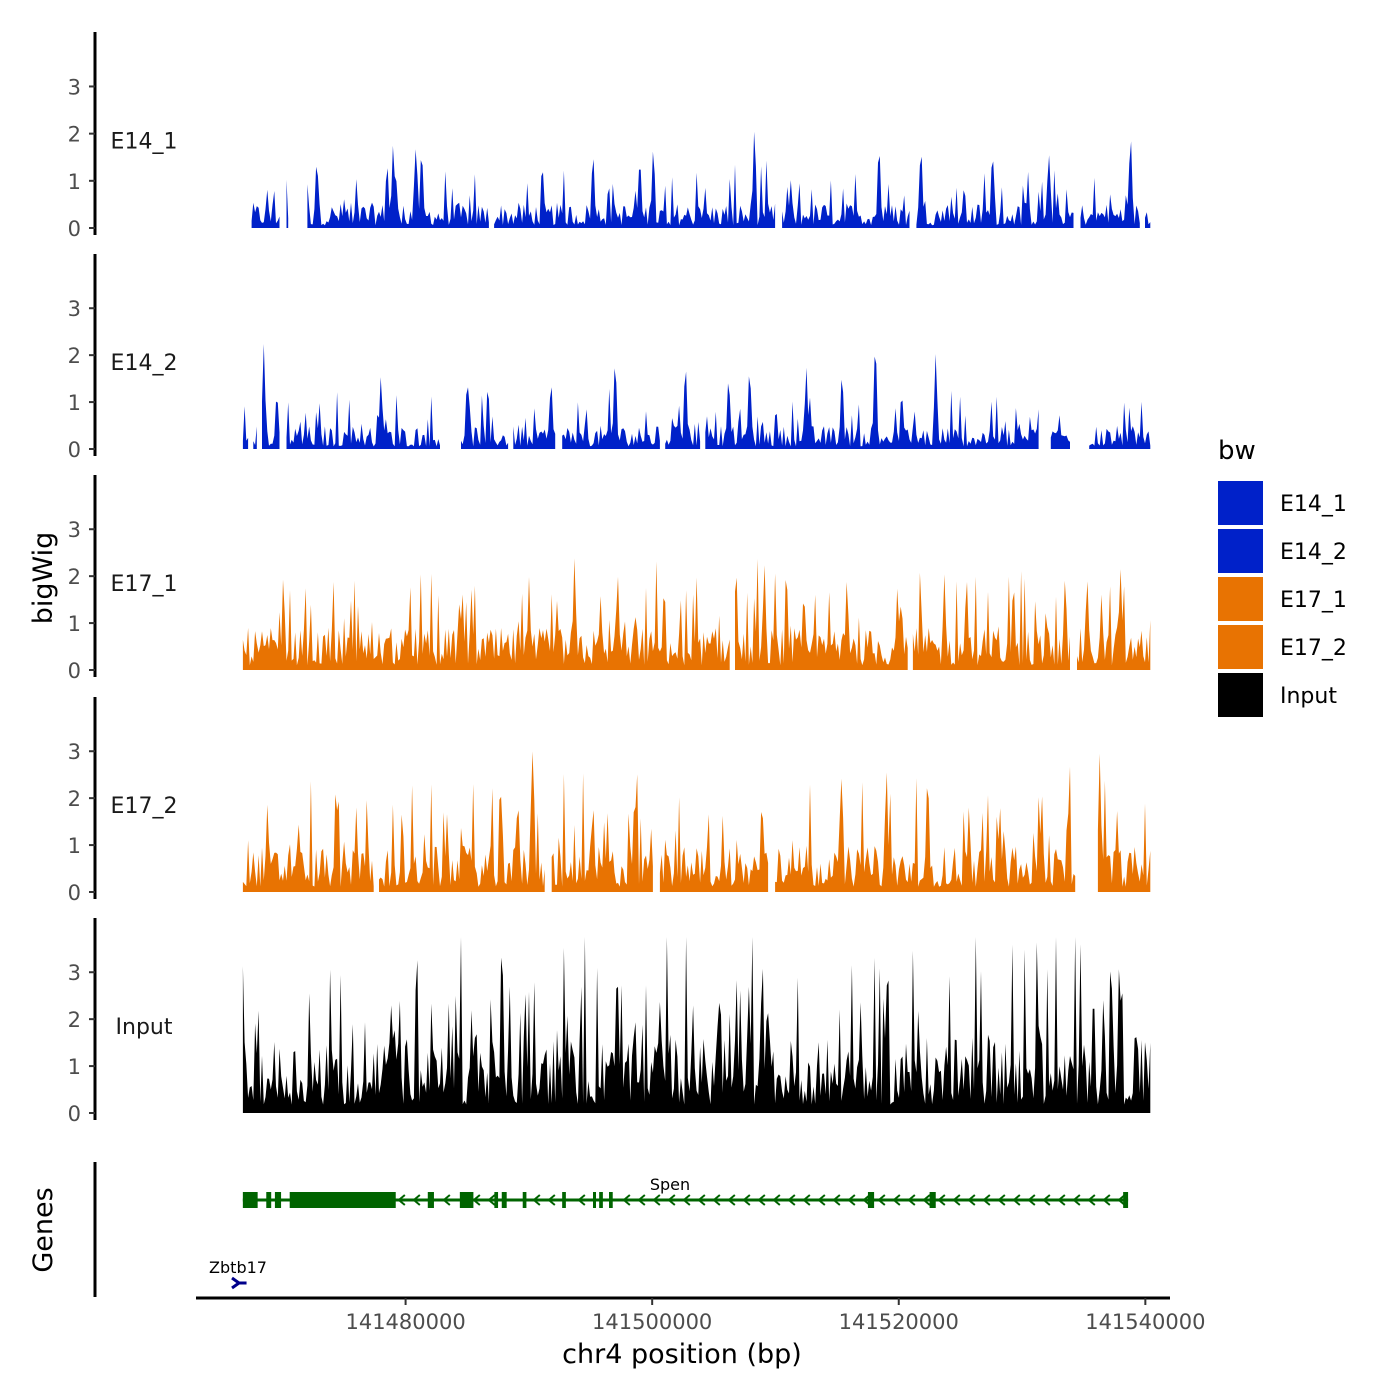  Describe the element at coordinates (144, 584) in the screenshot. I see `track-label: E17_1` at that location.